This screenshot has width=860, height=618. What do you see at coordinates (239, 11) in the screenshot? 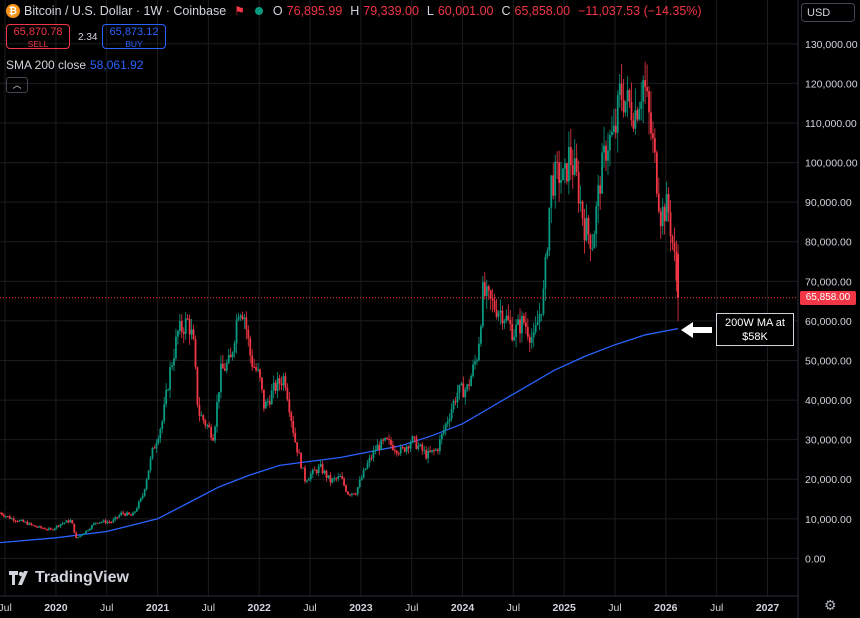
I see `flag-icon: ⚑` at bounding box center [239, 11].